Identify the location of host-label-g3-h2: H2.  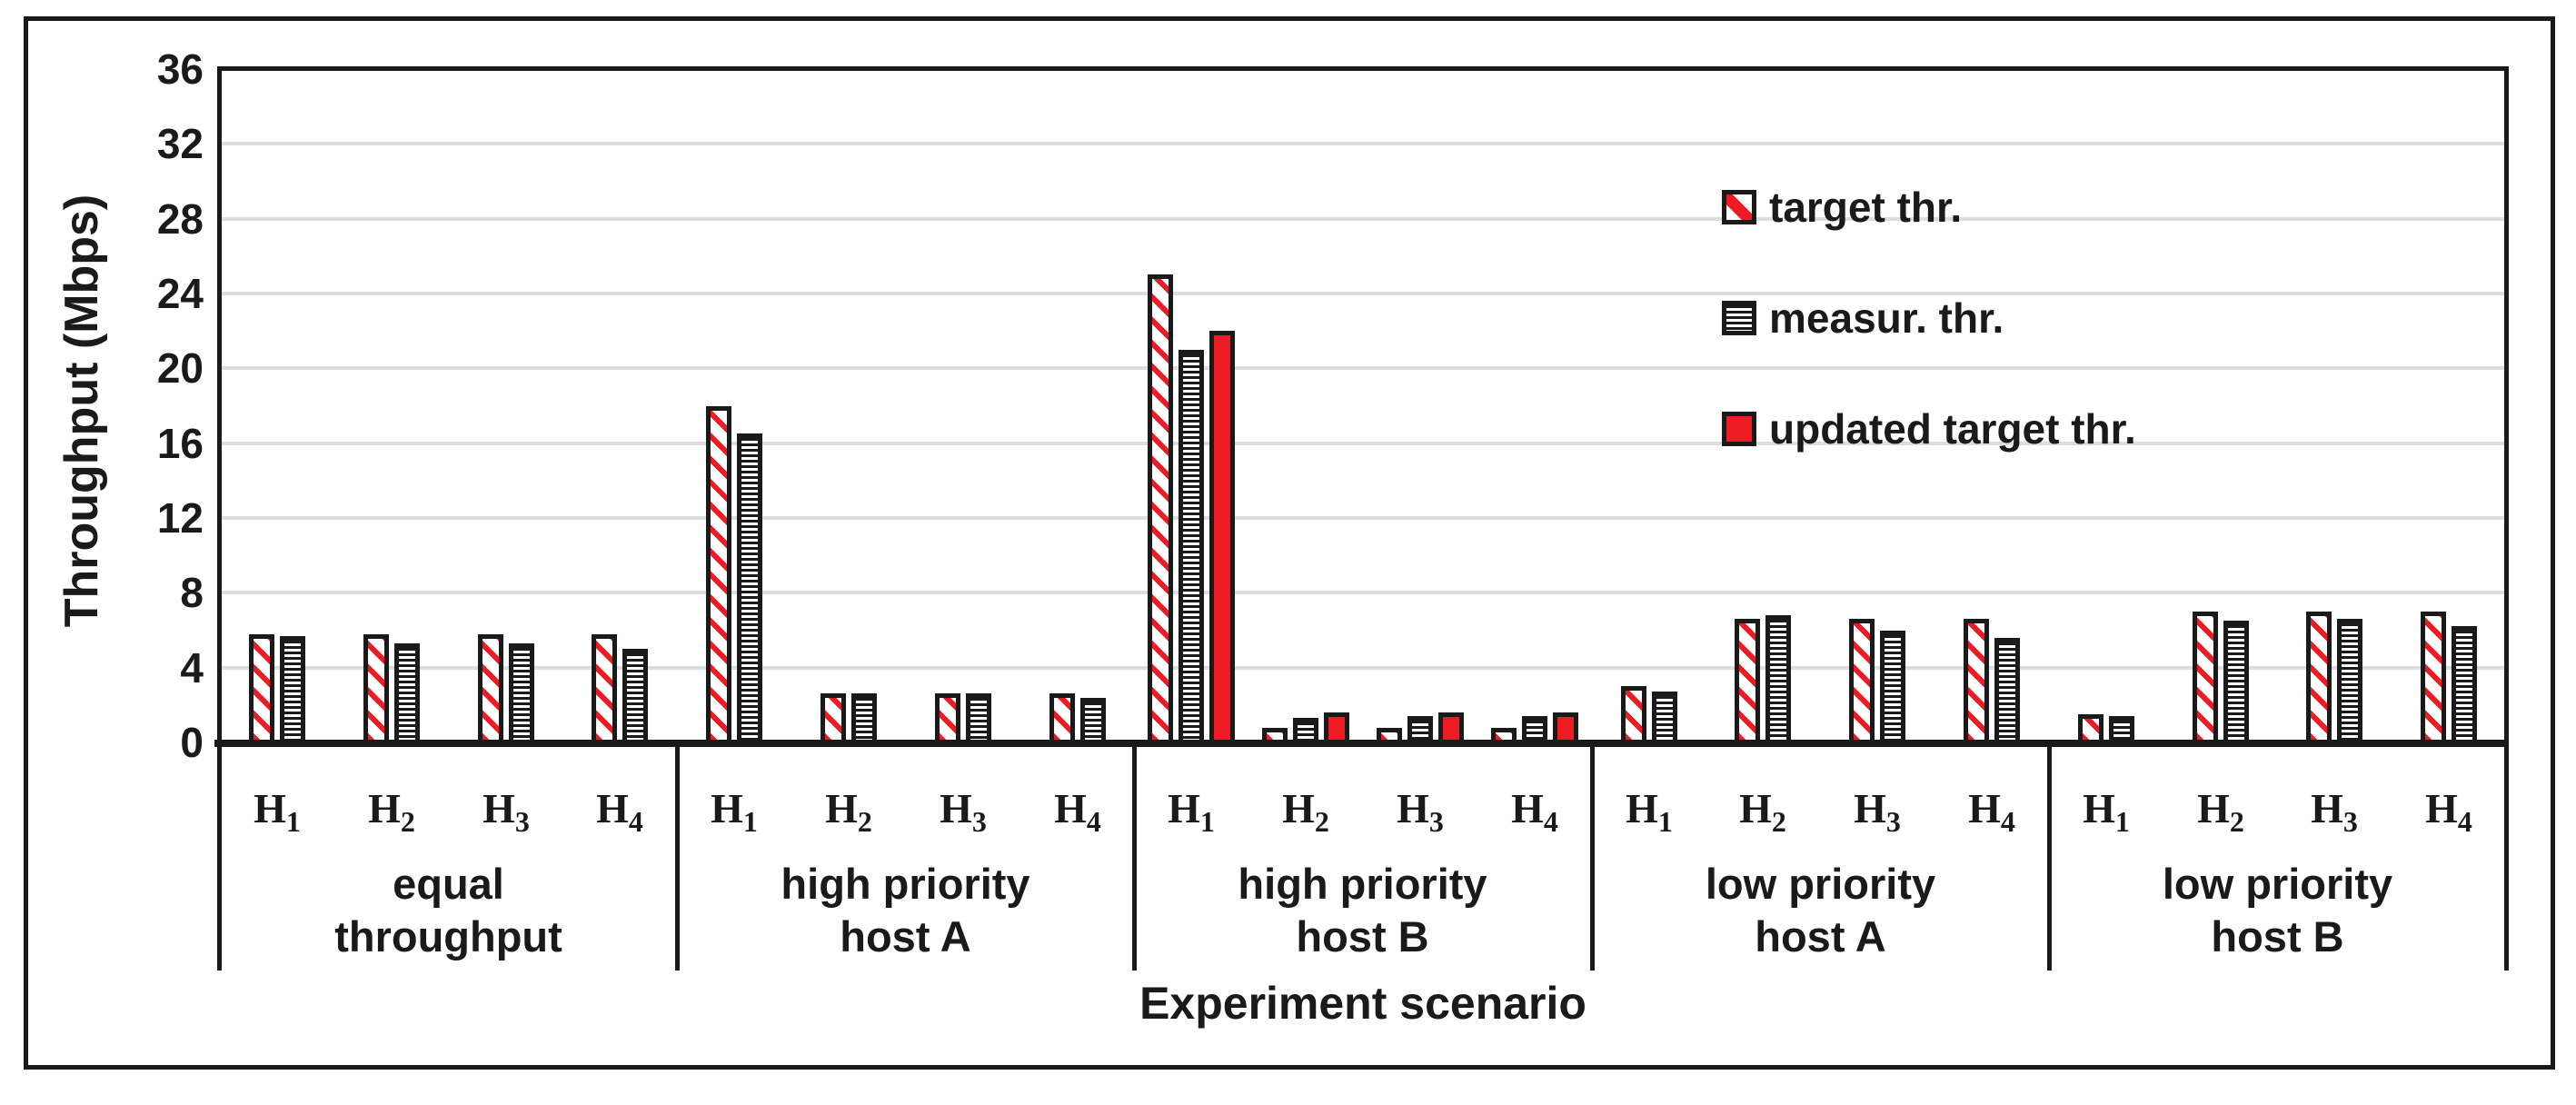
(1305, 812).